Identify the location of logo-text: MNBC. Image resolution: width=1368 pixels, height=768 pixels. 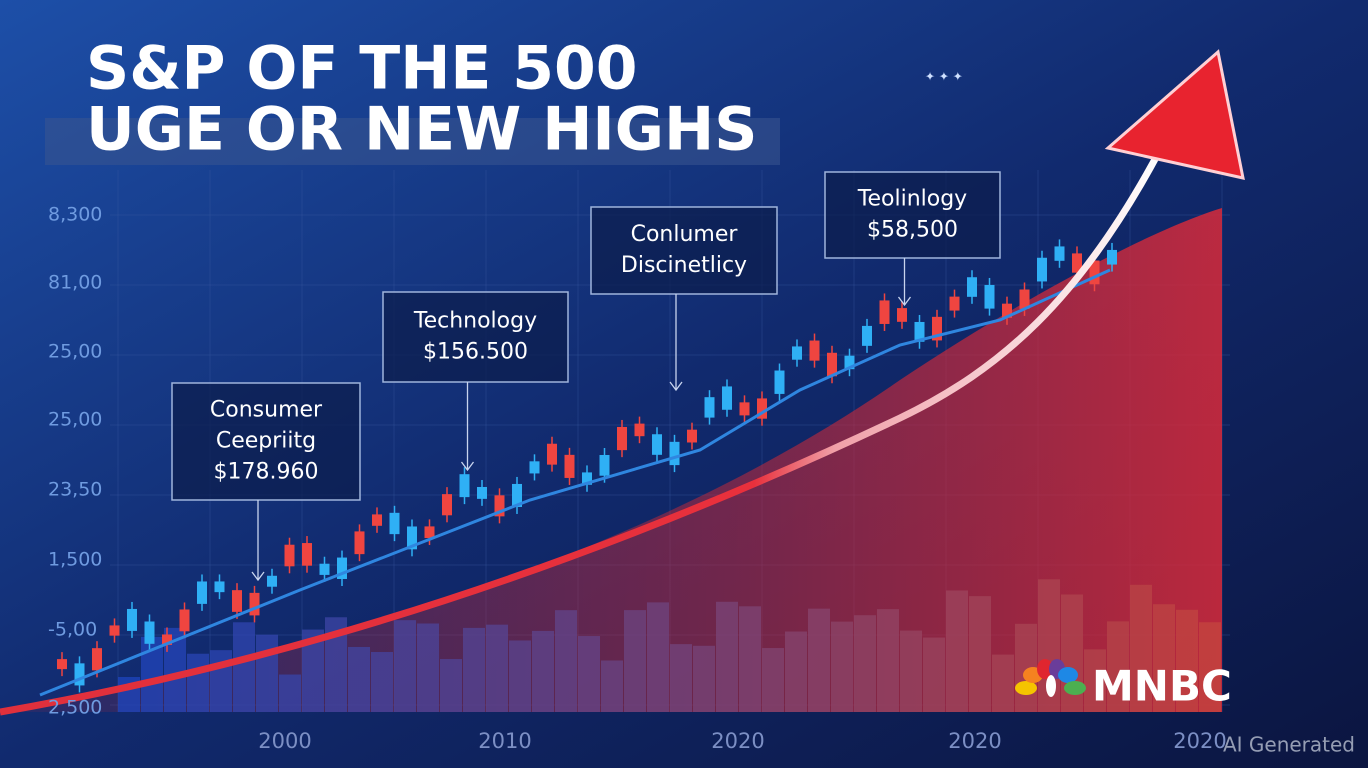
(1162, 686).